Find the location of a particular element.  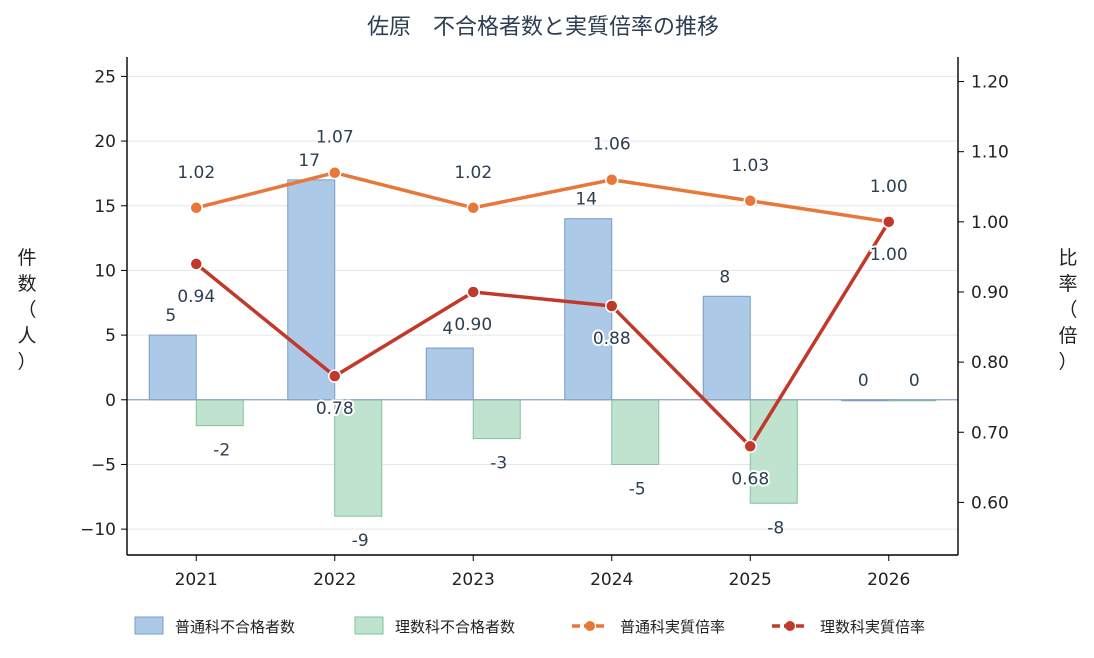

point-science-ratio-2022 is located at coordinates (335, 376).